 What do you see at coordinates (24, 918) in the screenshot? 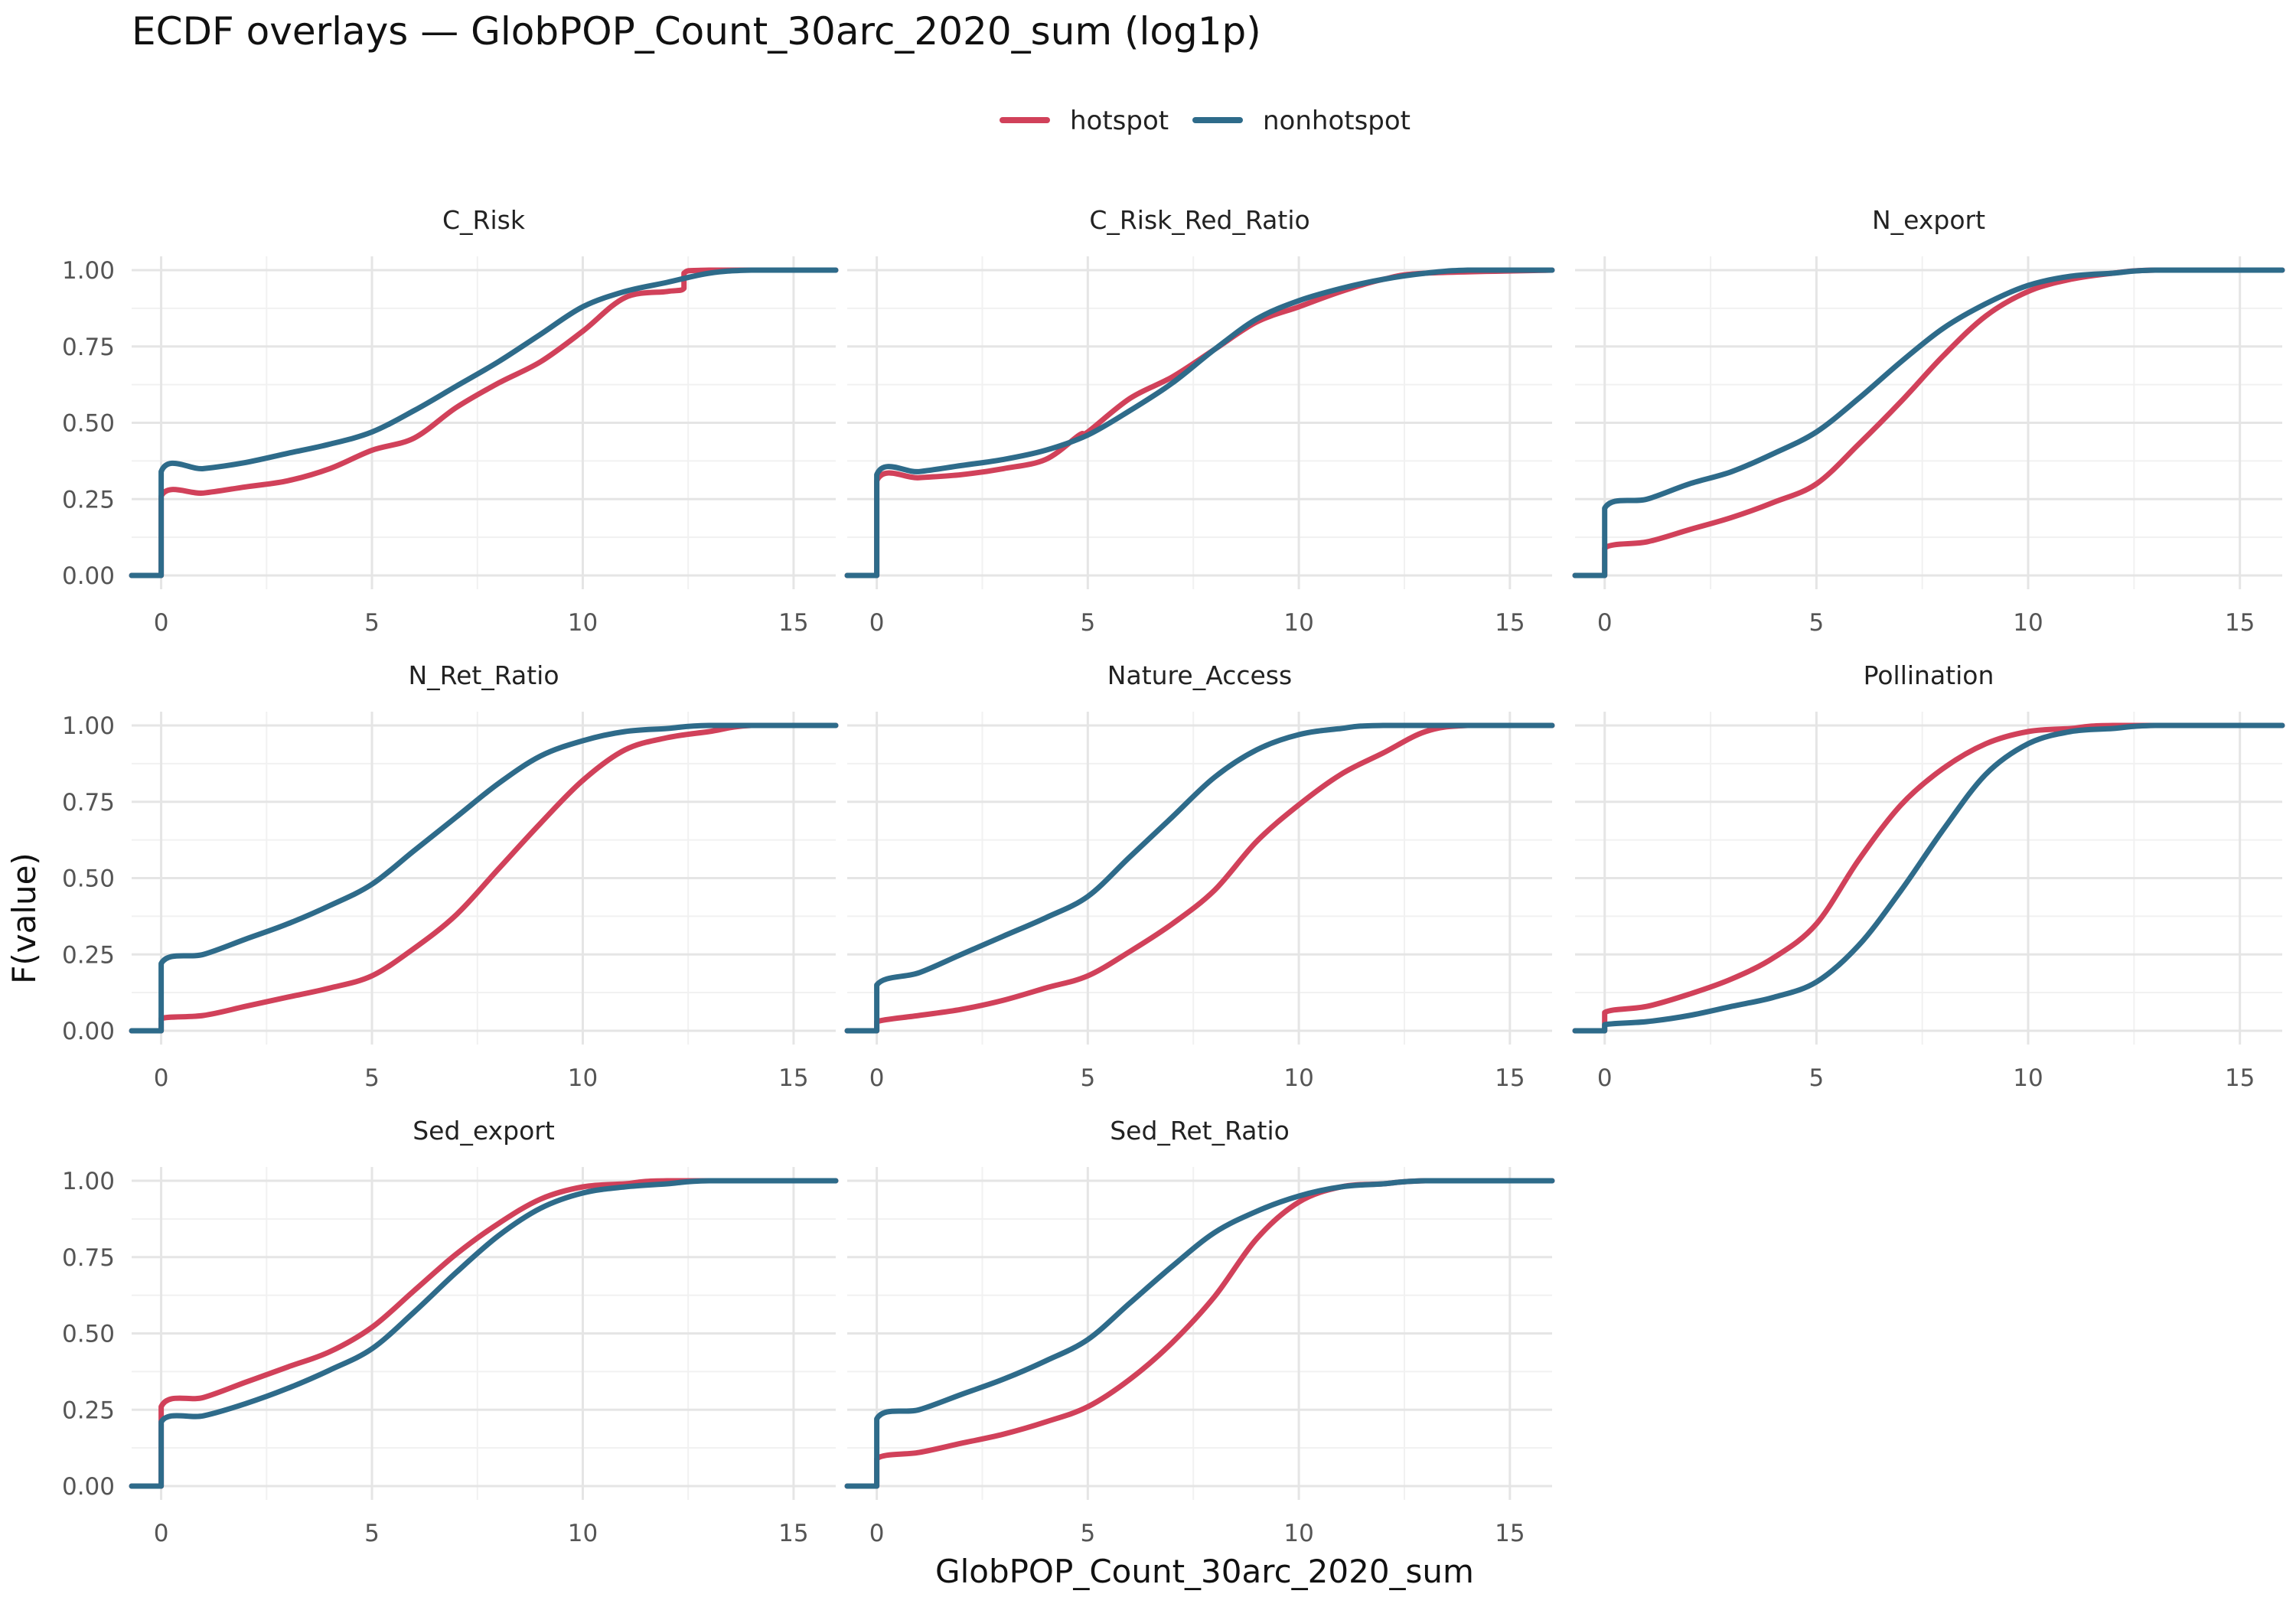
I see `y-axis-title: F(value)` at bounding box center [24, 918].